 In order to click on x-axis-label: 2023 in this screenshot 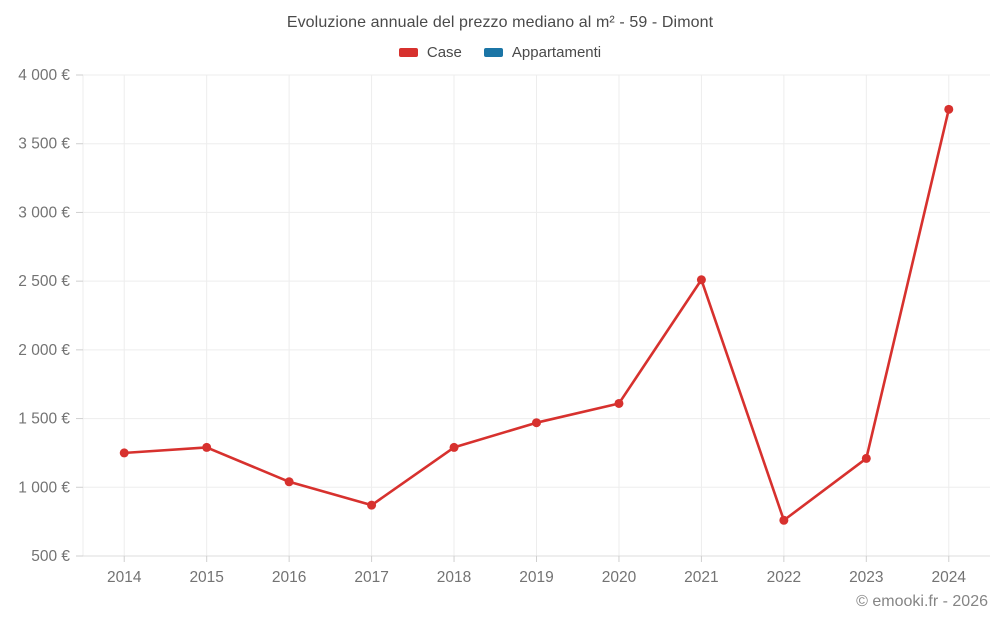, I will do `click(866, 577)`.